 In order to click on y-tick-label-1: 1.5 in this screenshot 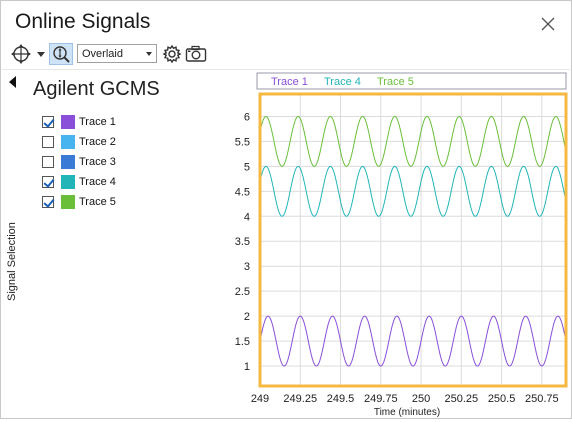, I will do `click(242, 342)`.